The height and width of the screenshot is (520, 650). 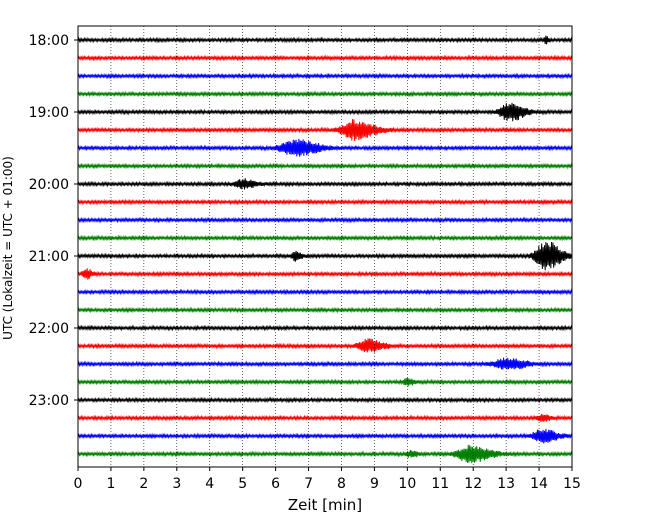 What do you see at coordinates (325, 166) in the screenshot?
I see `trace-row-1945` at bounding box center [325, 166].